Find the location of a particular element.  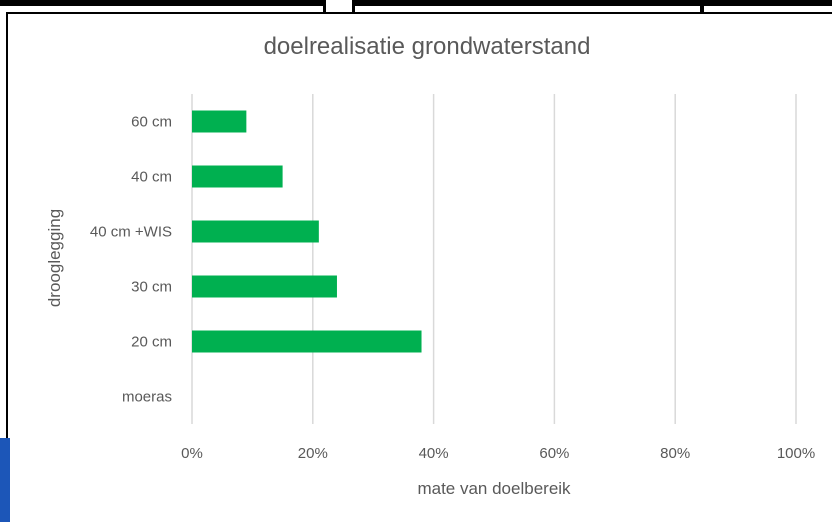

top-connector-right is located at coordinates (702, 7).